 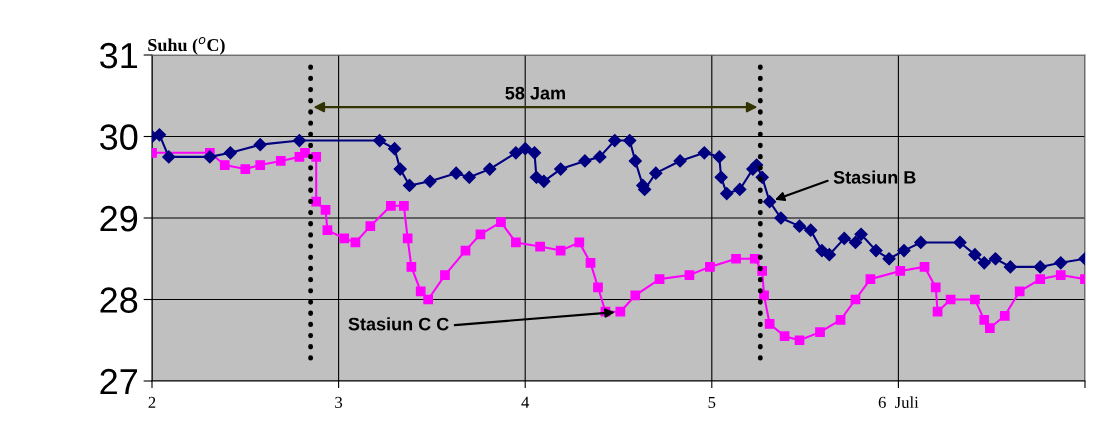 What do you see at coordinates (898, 402) in the screenshot?
I see `x-tick-label: 6 Juli` at bounding box center [898, 402].